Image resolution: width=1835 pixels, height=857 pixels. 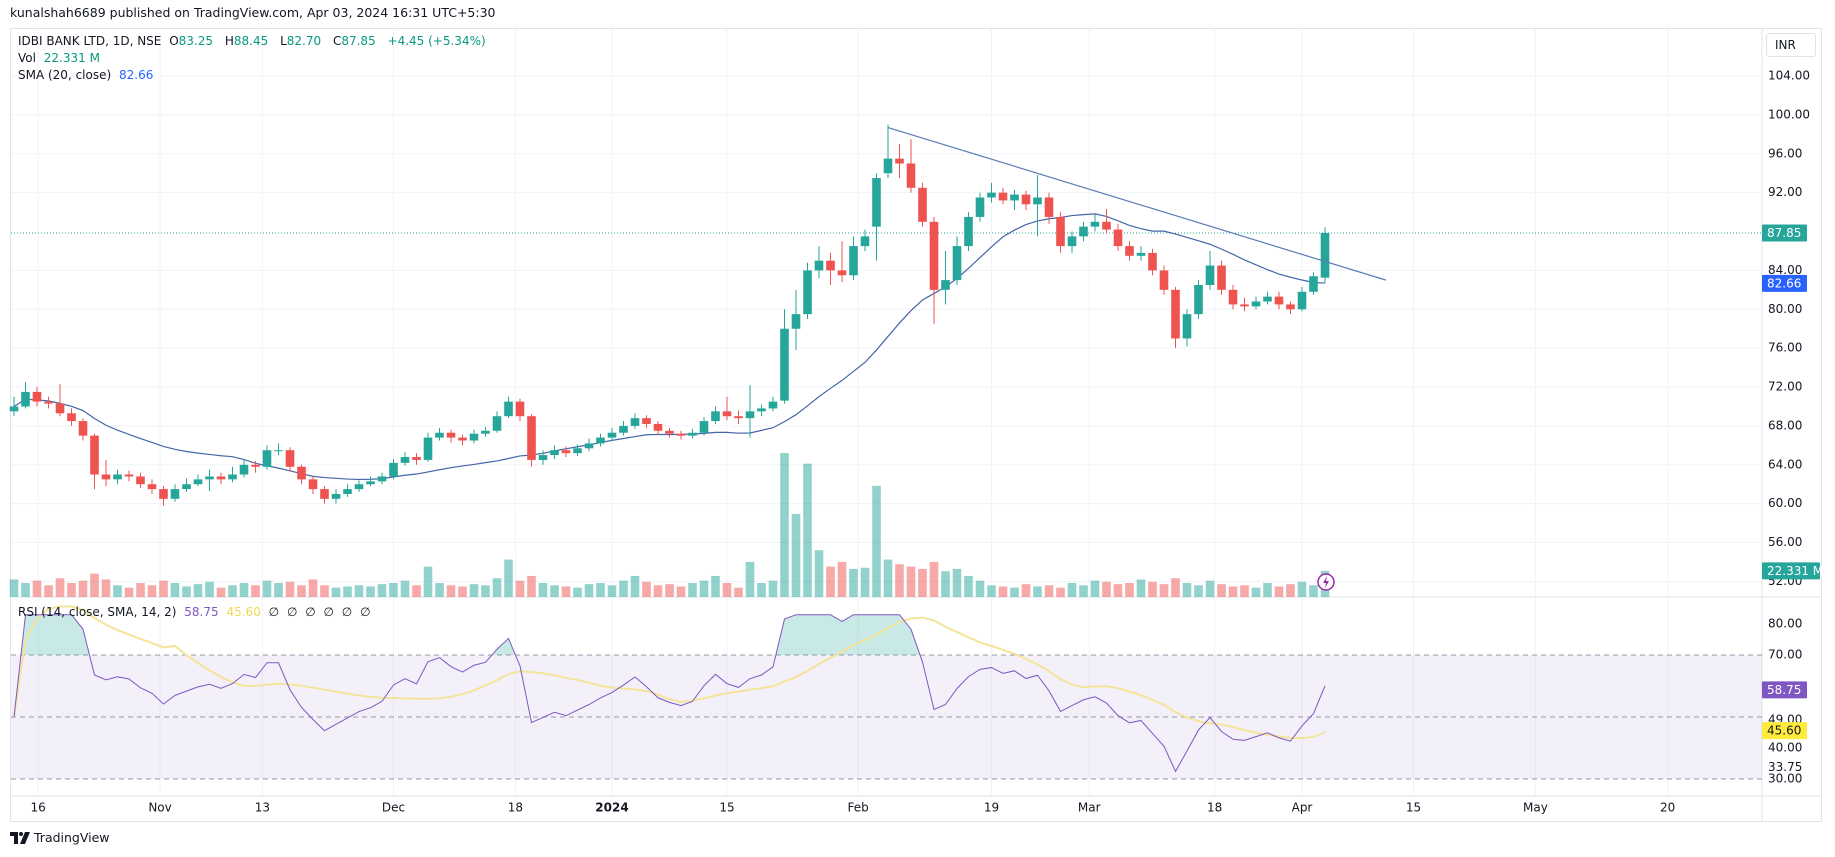 I want to click on rsi-line, so click(x=669, y=693).